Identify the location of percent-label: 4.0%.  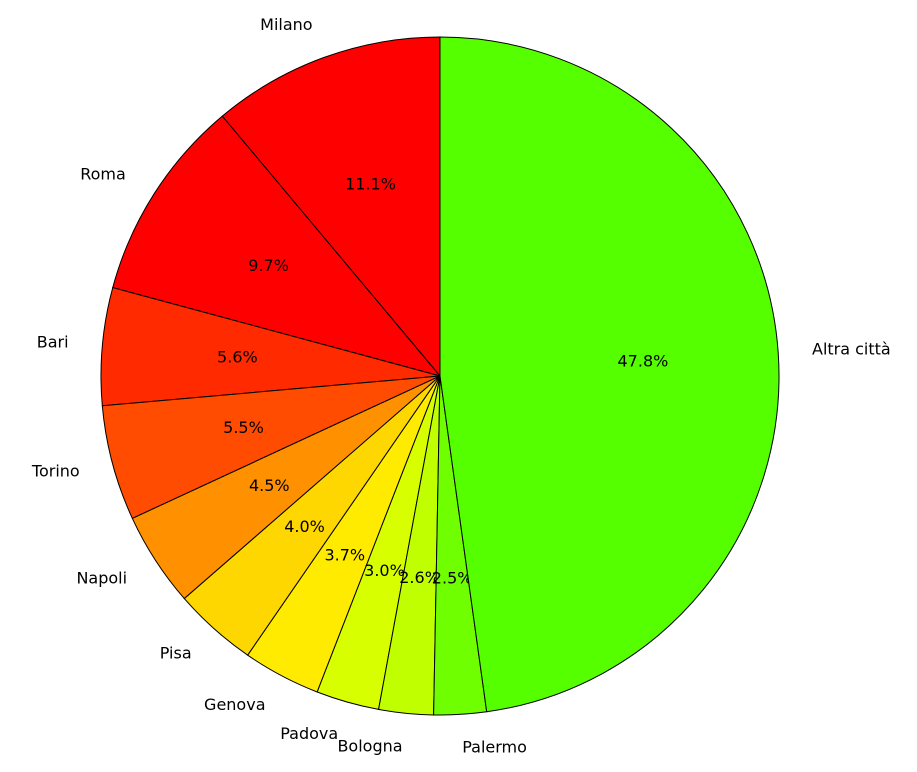
(304, 526).